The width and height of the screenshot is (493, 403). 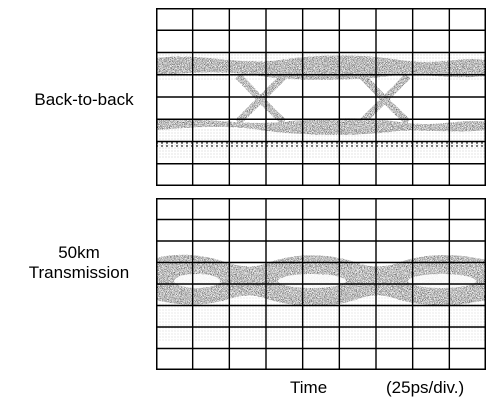 I want to click on panel-label-back-to-back: Back-to-back, so click(x=84, y=100).